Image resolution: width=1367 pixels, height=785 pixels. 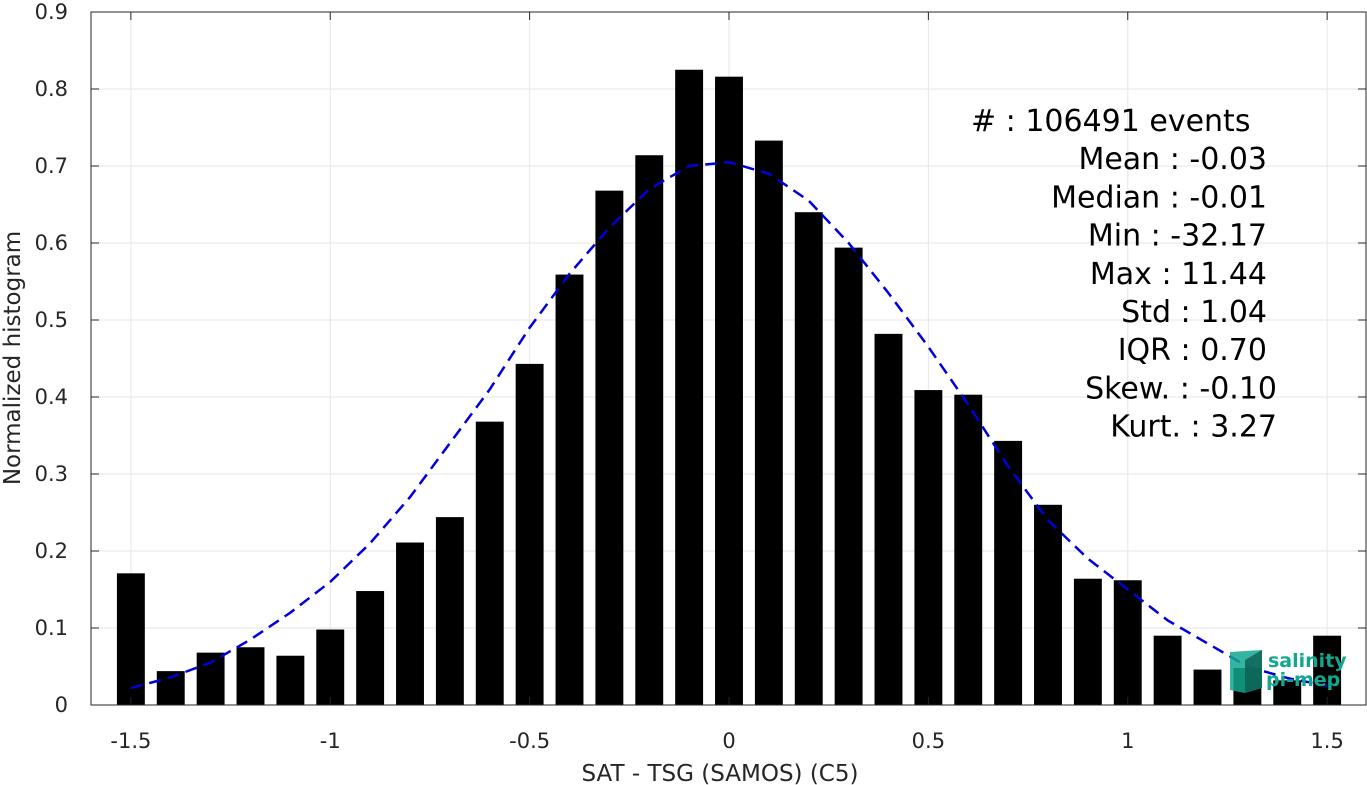 What do you see at coordinates (51, 474) in the screenshot?
I see `y-tick-label: 0.3` at bounding box center [51, 474].